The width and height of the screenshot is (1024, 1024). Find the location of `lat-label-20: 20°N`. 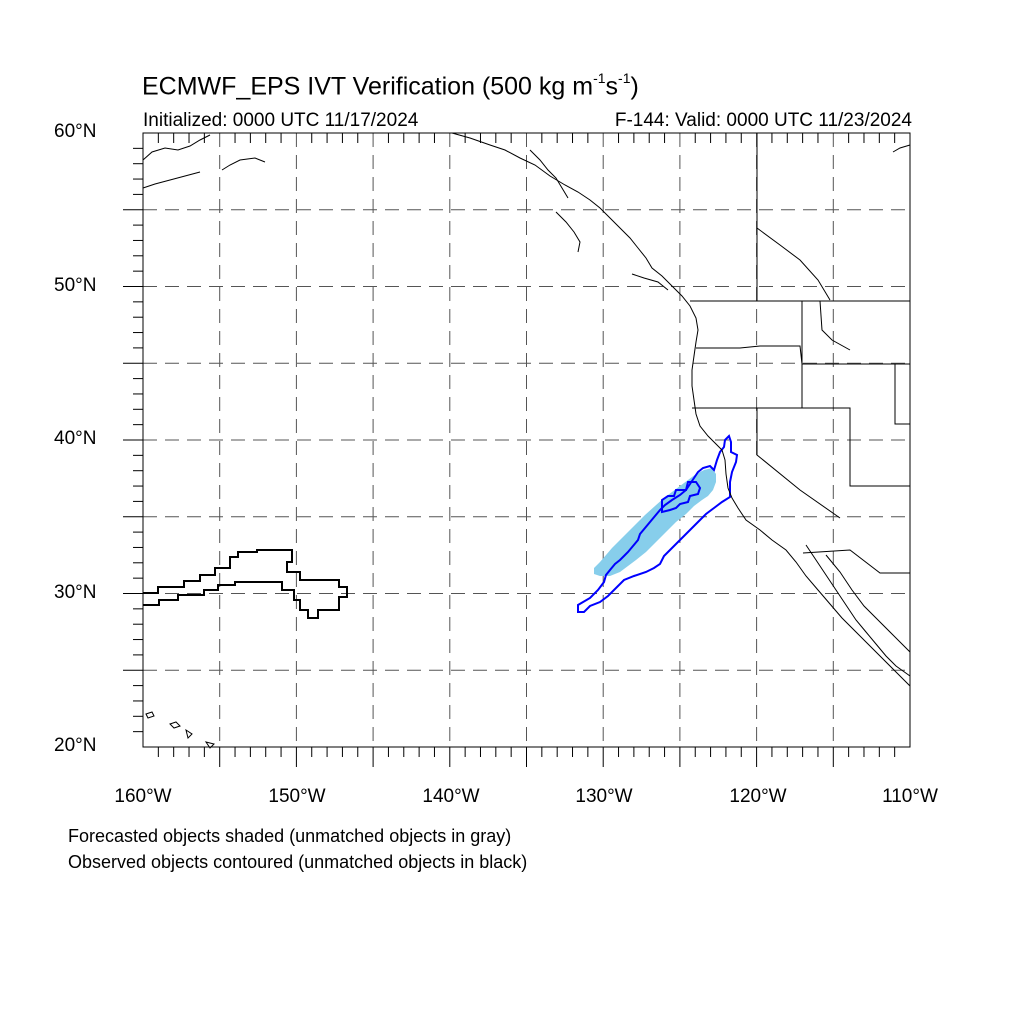

lat-label-20: 20°N is located at coordinates (75, 745).